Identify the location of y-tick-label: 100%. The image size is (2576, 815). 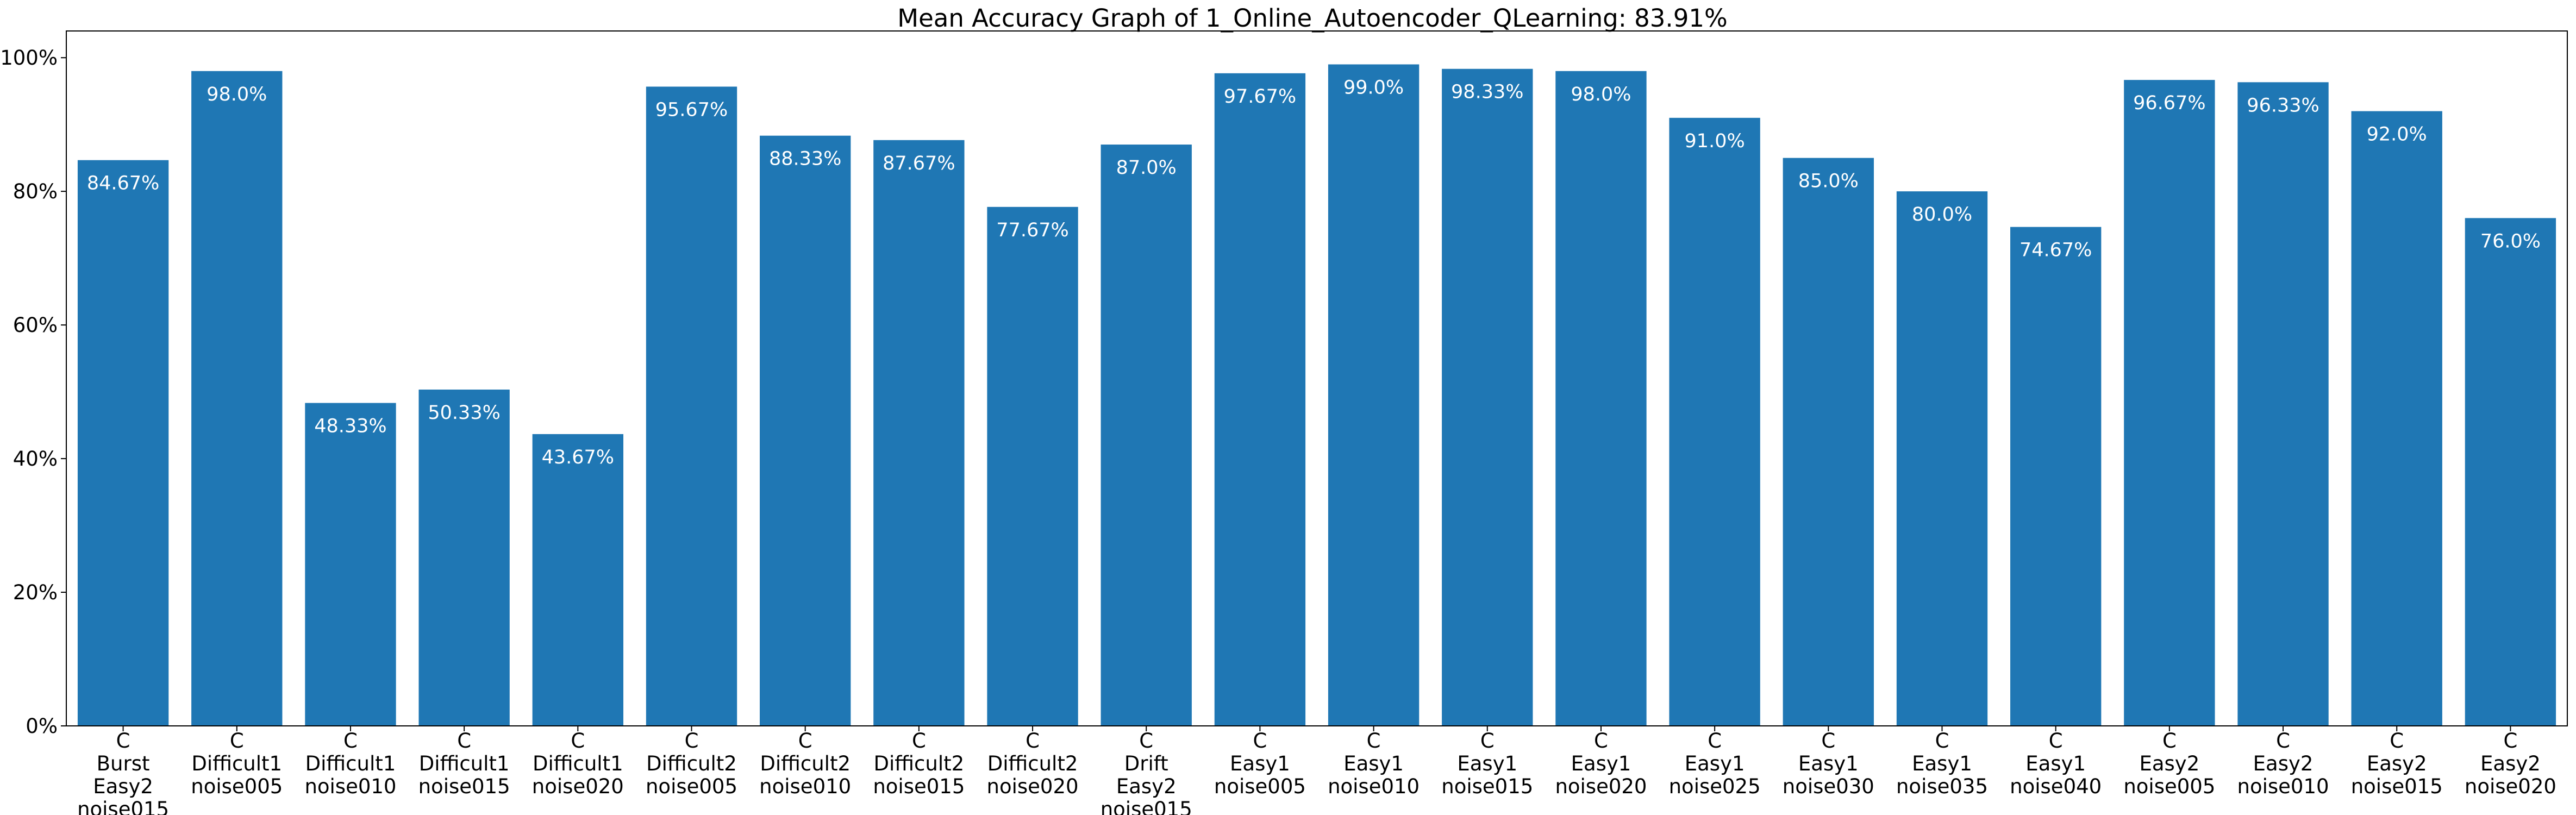
(29, 58).